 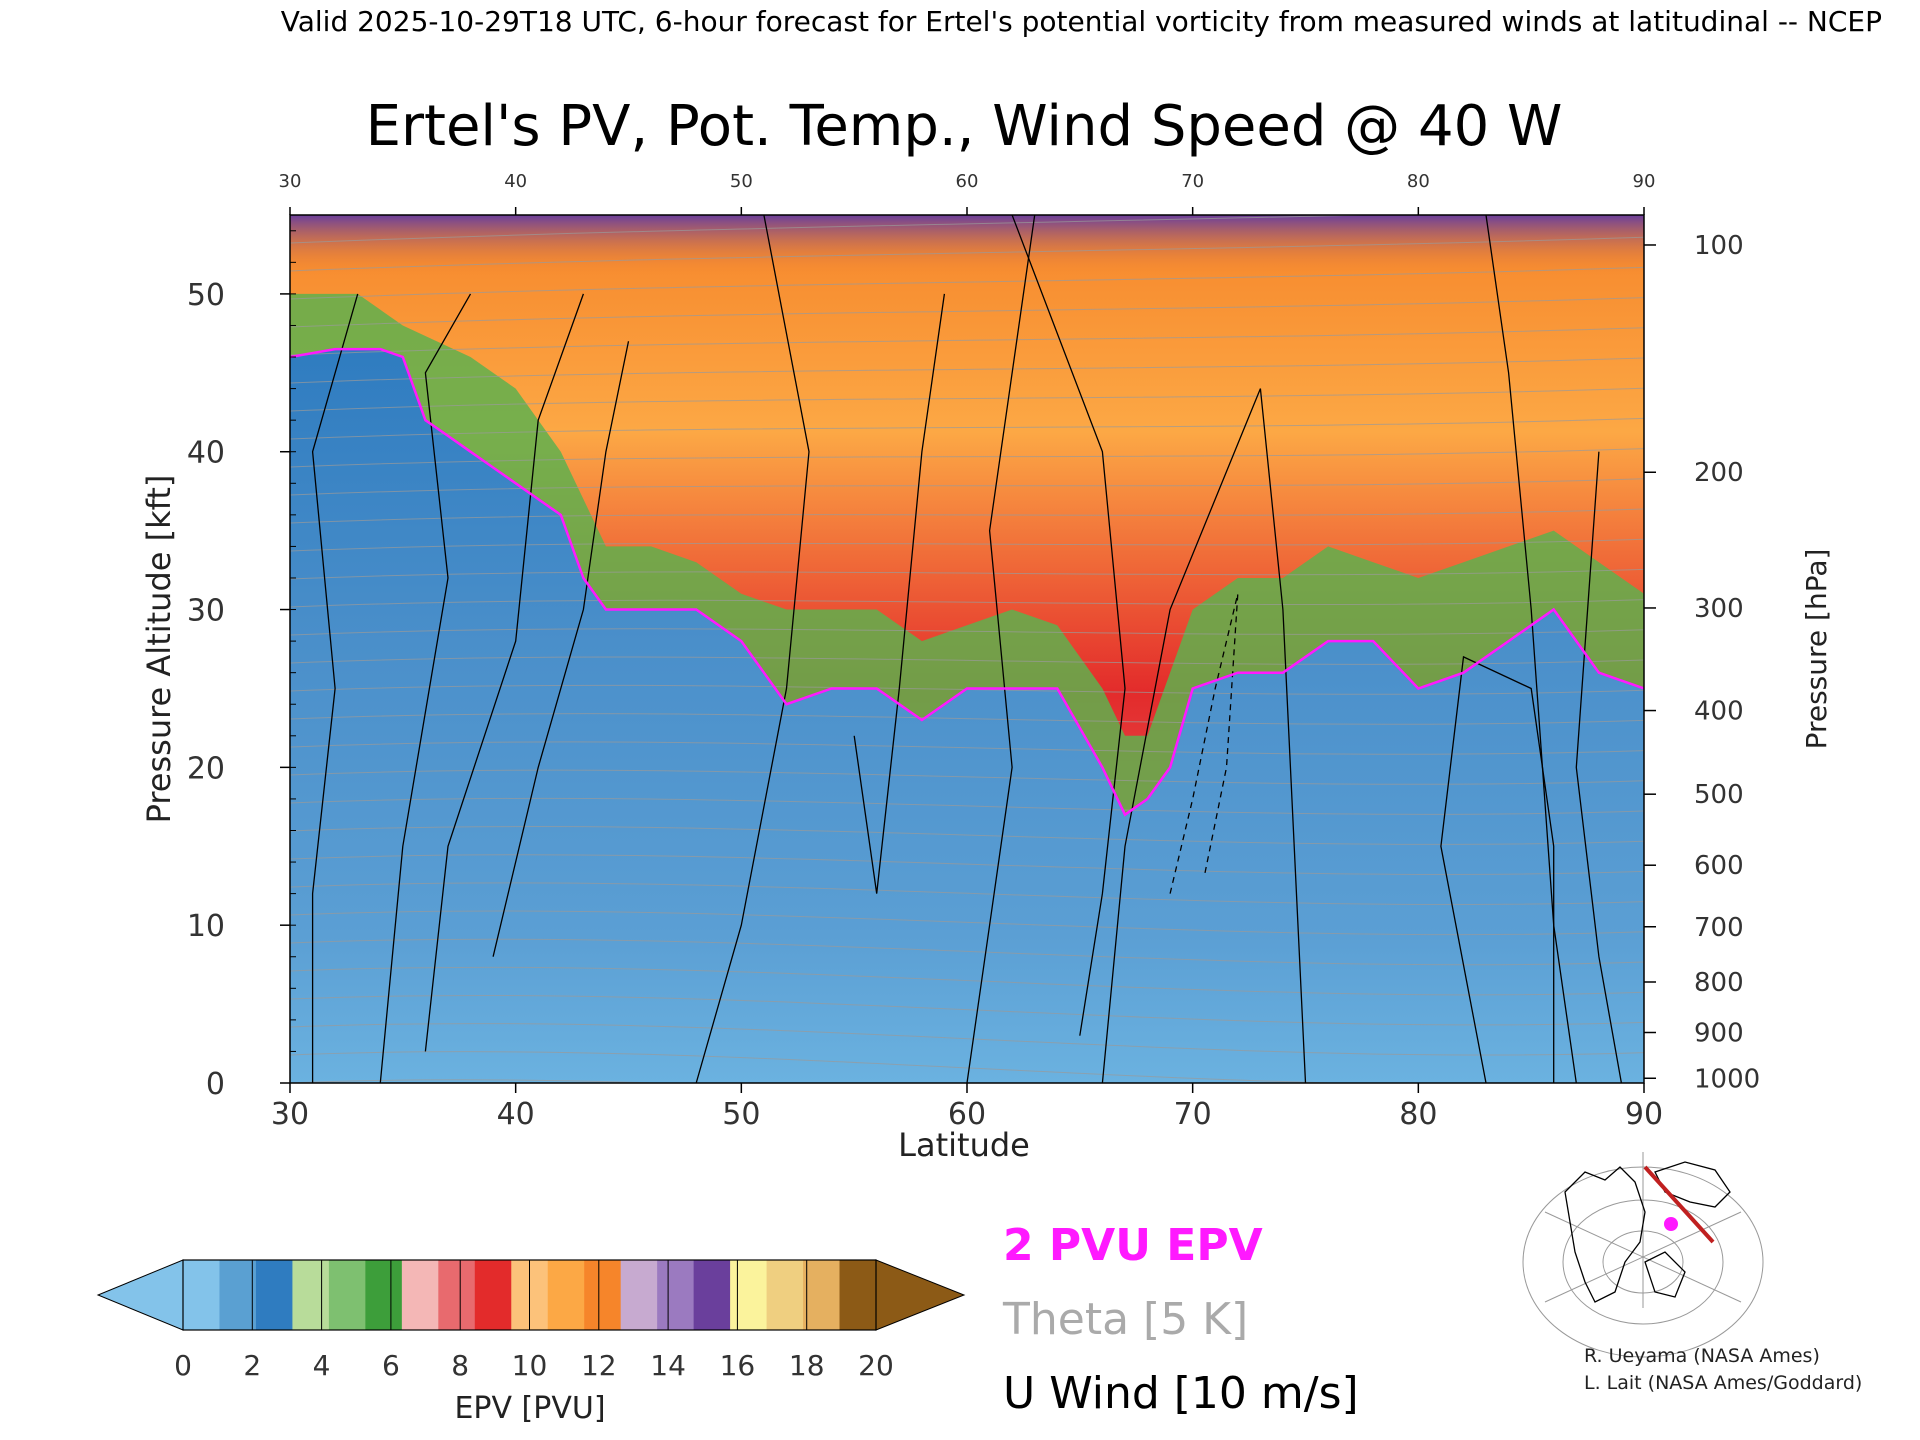 What do you see at coordinates (1719, 983) in the screenshot?
I see `pressure-tick-label: 800` at bounding box center [1719, 983].